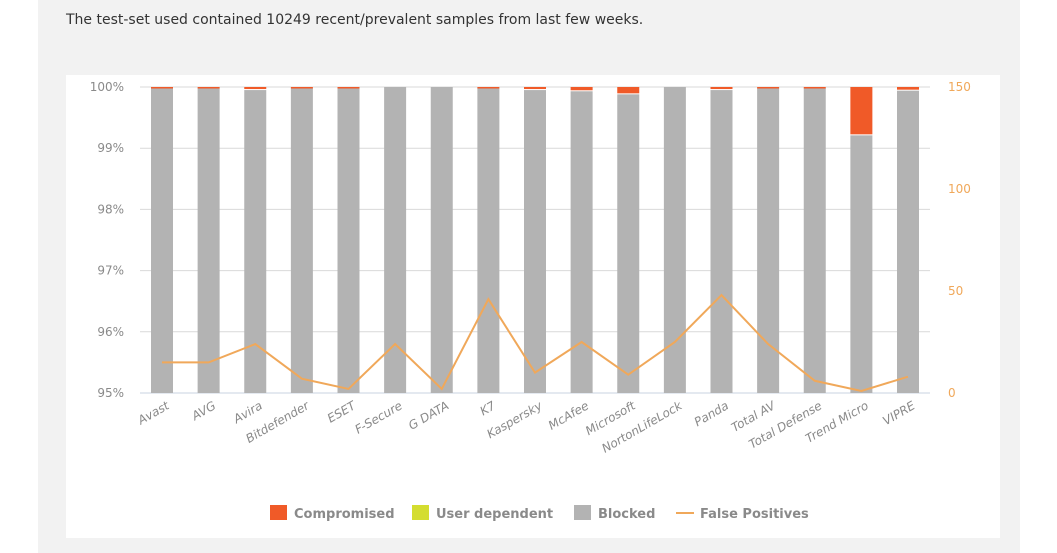 The image size is (1057, 553). I want to click on y-right-tick-label: 50, so click(955, 291).